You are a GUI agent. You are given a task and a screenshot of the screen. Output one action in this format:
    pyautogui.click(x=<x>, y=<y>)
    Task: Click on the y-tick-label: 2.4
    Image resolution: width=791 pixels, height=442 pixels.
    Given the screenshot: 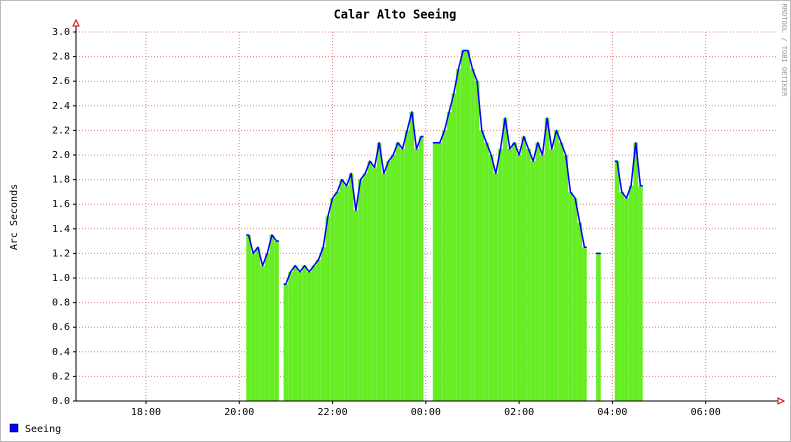 What is the action you would take?
    pyautogui.click(x=61, y=106)
    